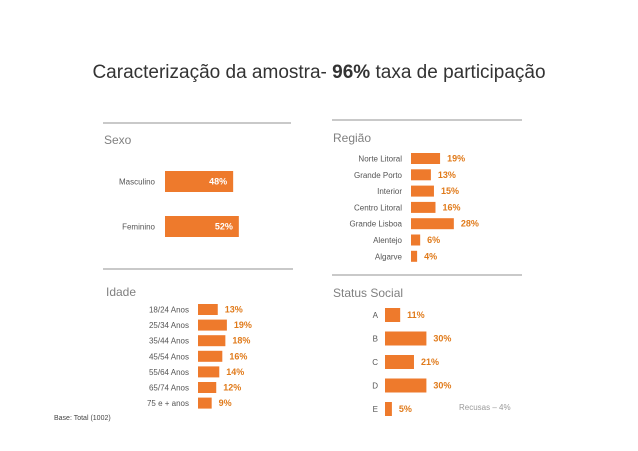  I want to click on idade-category-label: 35/44 Anos, so click(169, 341).